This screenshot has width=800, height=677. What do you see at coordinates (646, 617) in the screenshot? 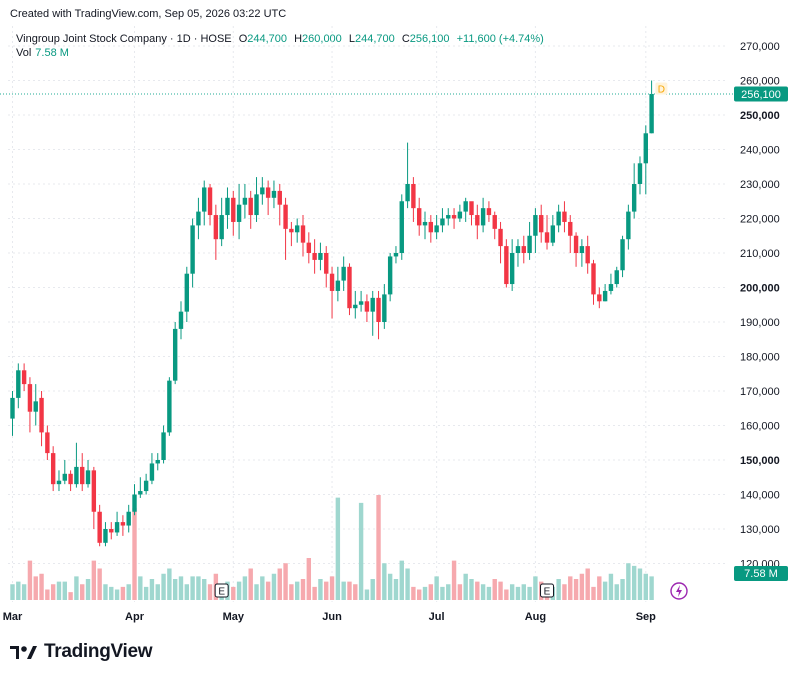
I see `x-tick-label: Sep` at bounding box center [646, 617].